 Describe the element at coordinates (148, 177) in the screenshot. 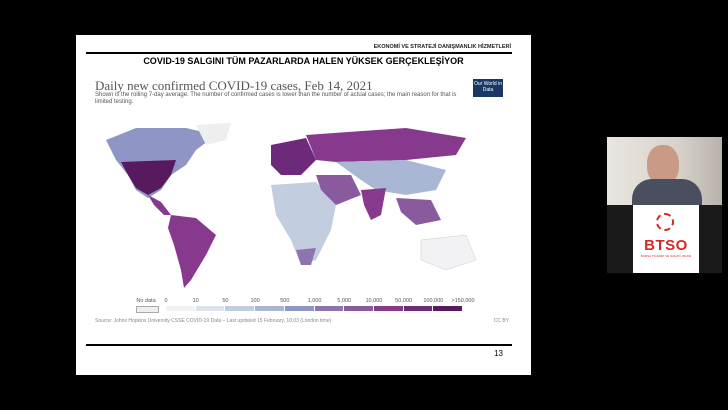

I see `map-usa` at that location.